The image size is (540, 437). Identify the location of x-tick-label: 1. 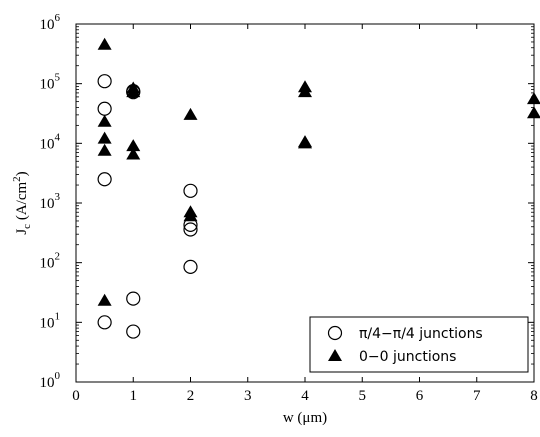
(134, 396).